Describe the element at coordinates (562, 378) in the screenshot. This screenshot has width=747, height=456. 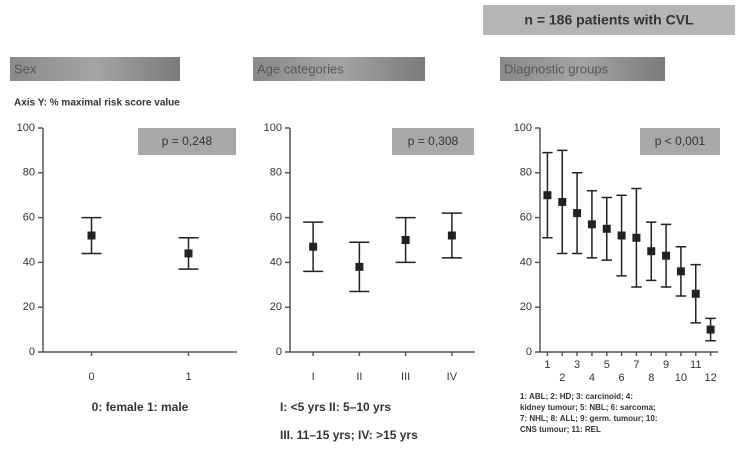
I see `x-tick-label: 2` at that location.